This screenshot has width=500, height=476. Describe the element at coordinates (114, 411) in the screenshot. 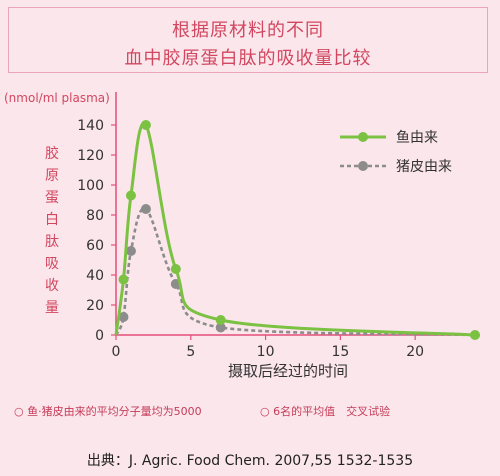

I see `note-molecular-weight-text: 鱼·猪皮由来的平均分子量均为5000` at that location.